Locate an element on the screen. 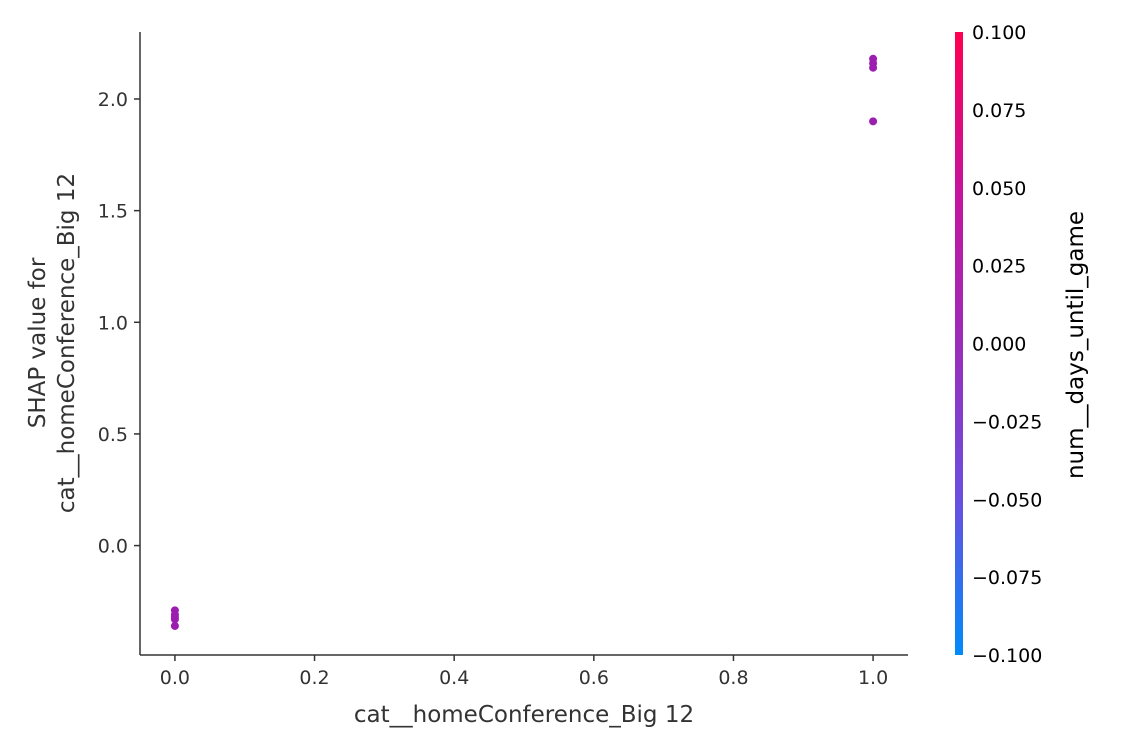 The image size is (1125, 754). colorbar is located at coordinates (959, 343).